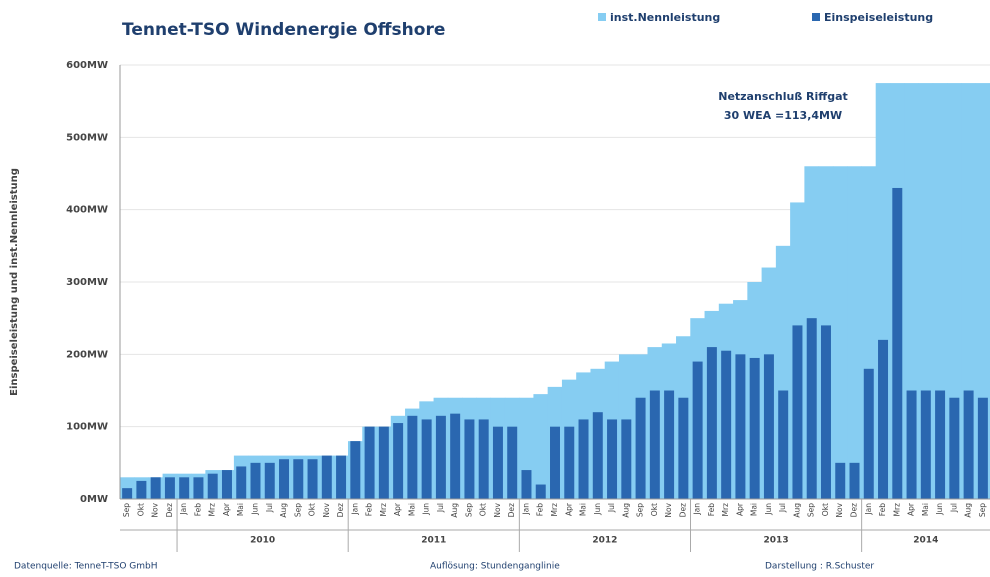 This screenshot has width=990, height=577. I want to click on annotation: 30 WEA =113,4MW, so click(783, 115).